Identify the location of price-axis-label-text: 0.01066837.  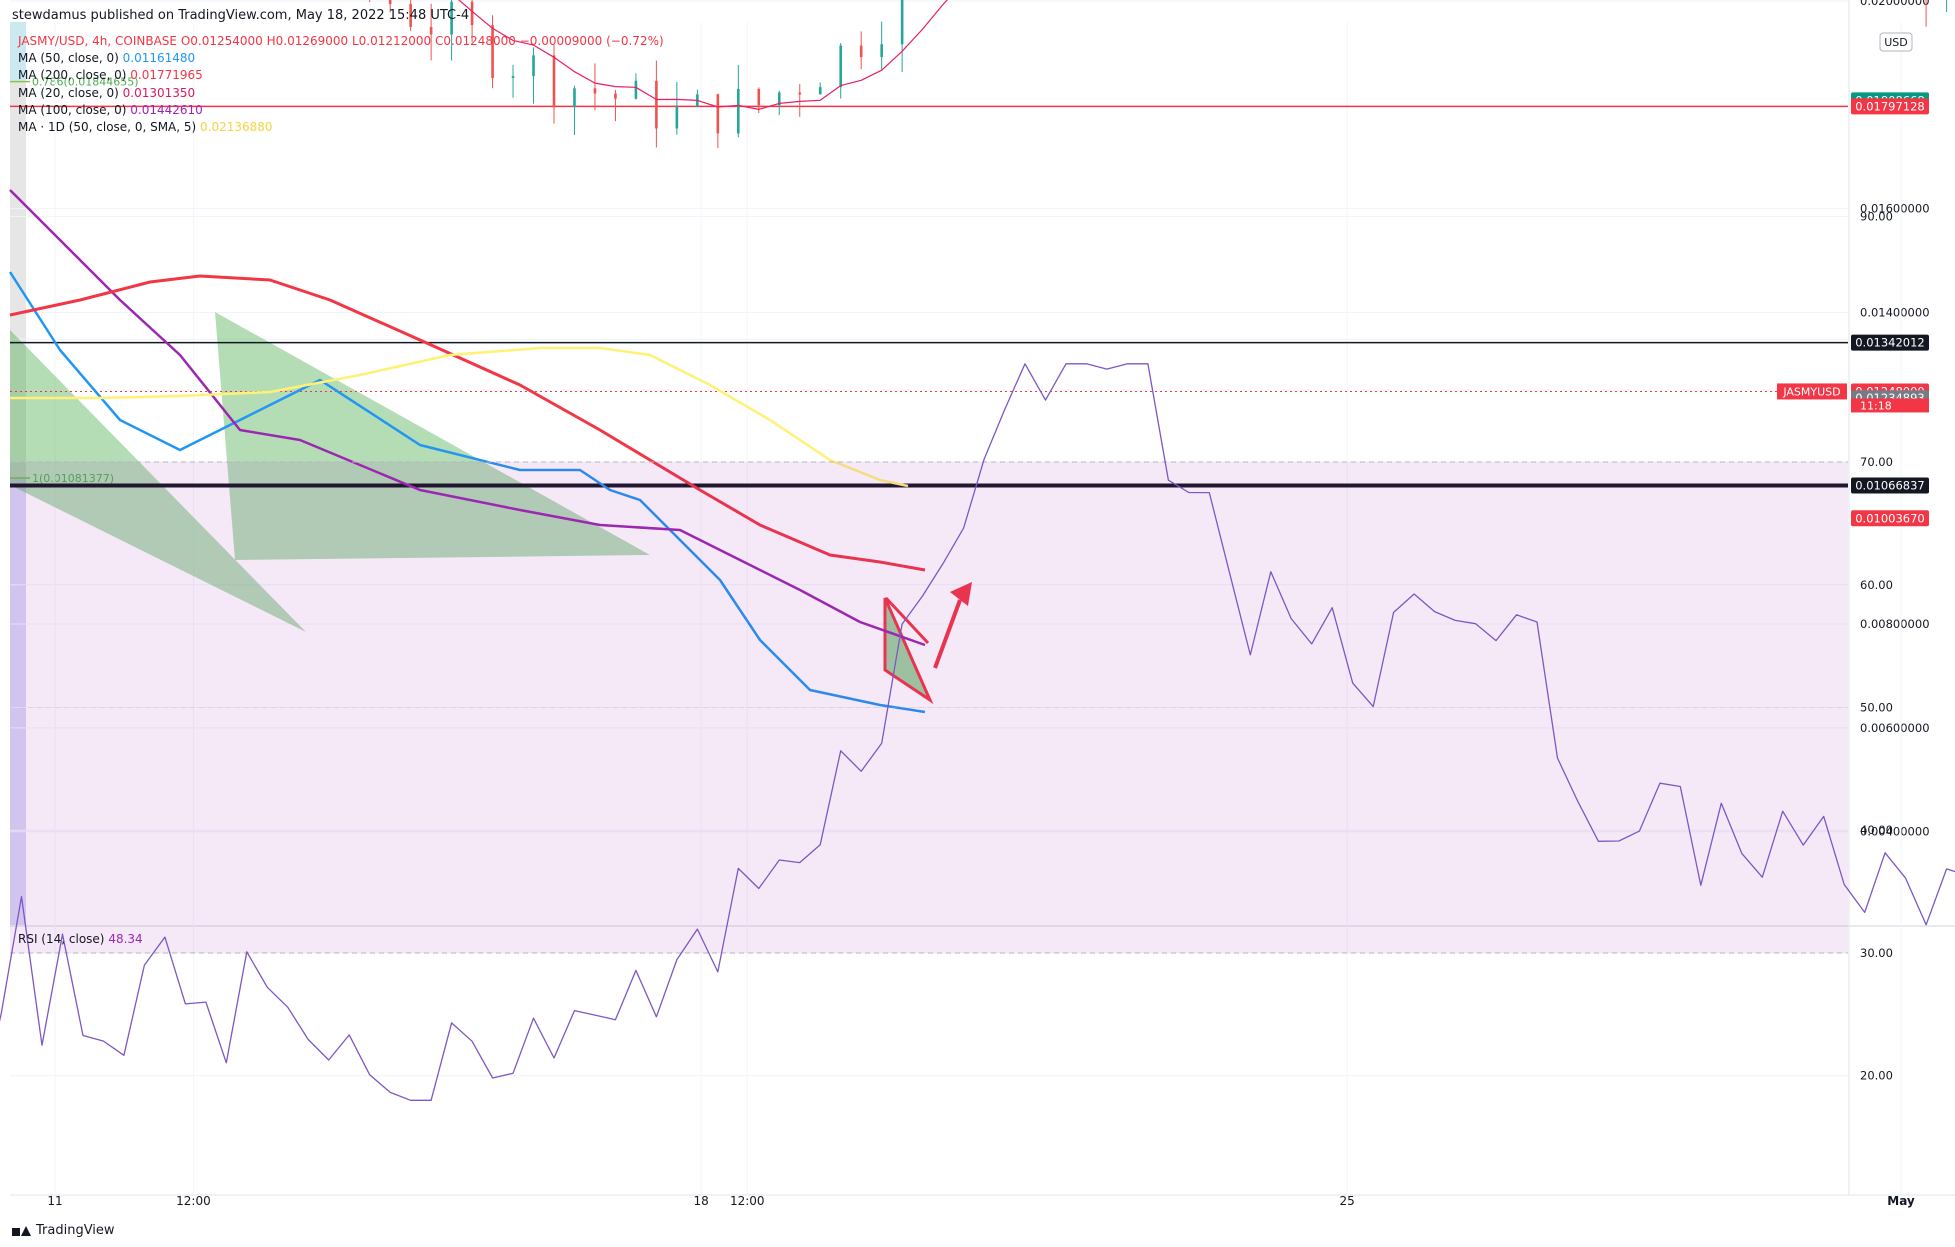
(1890, 485).